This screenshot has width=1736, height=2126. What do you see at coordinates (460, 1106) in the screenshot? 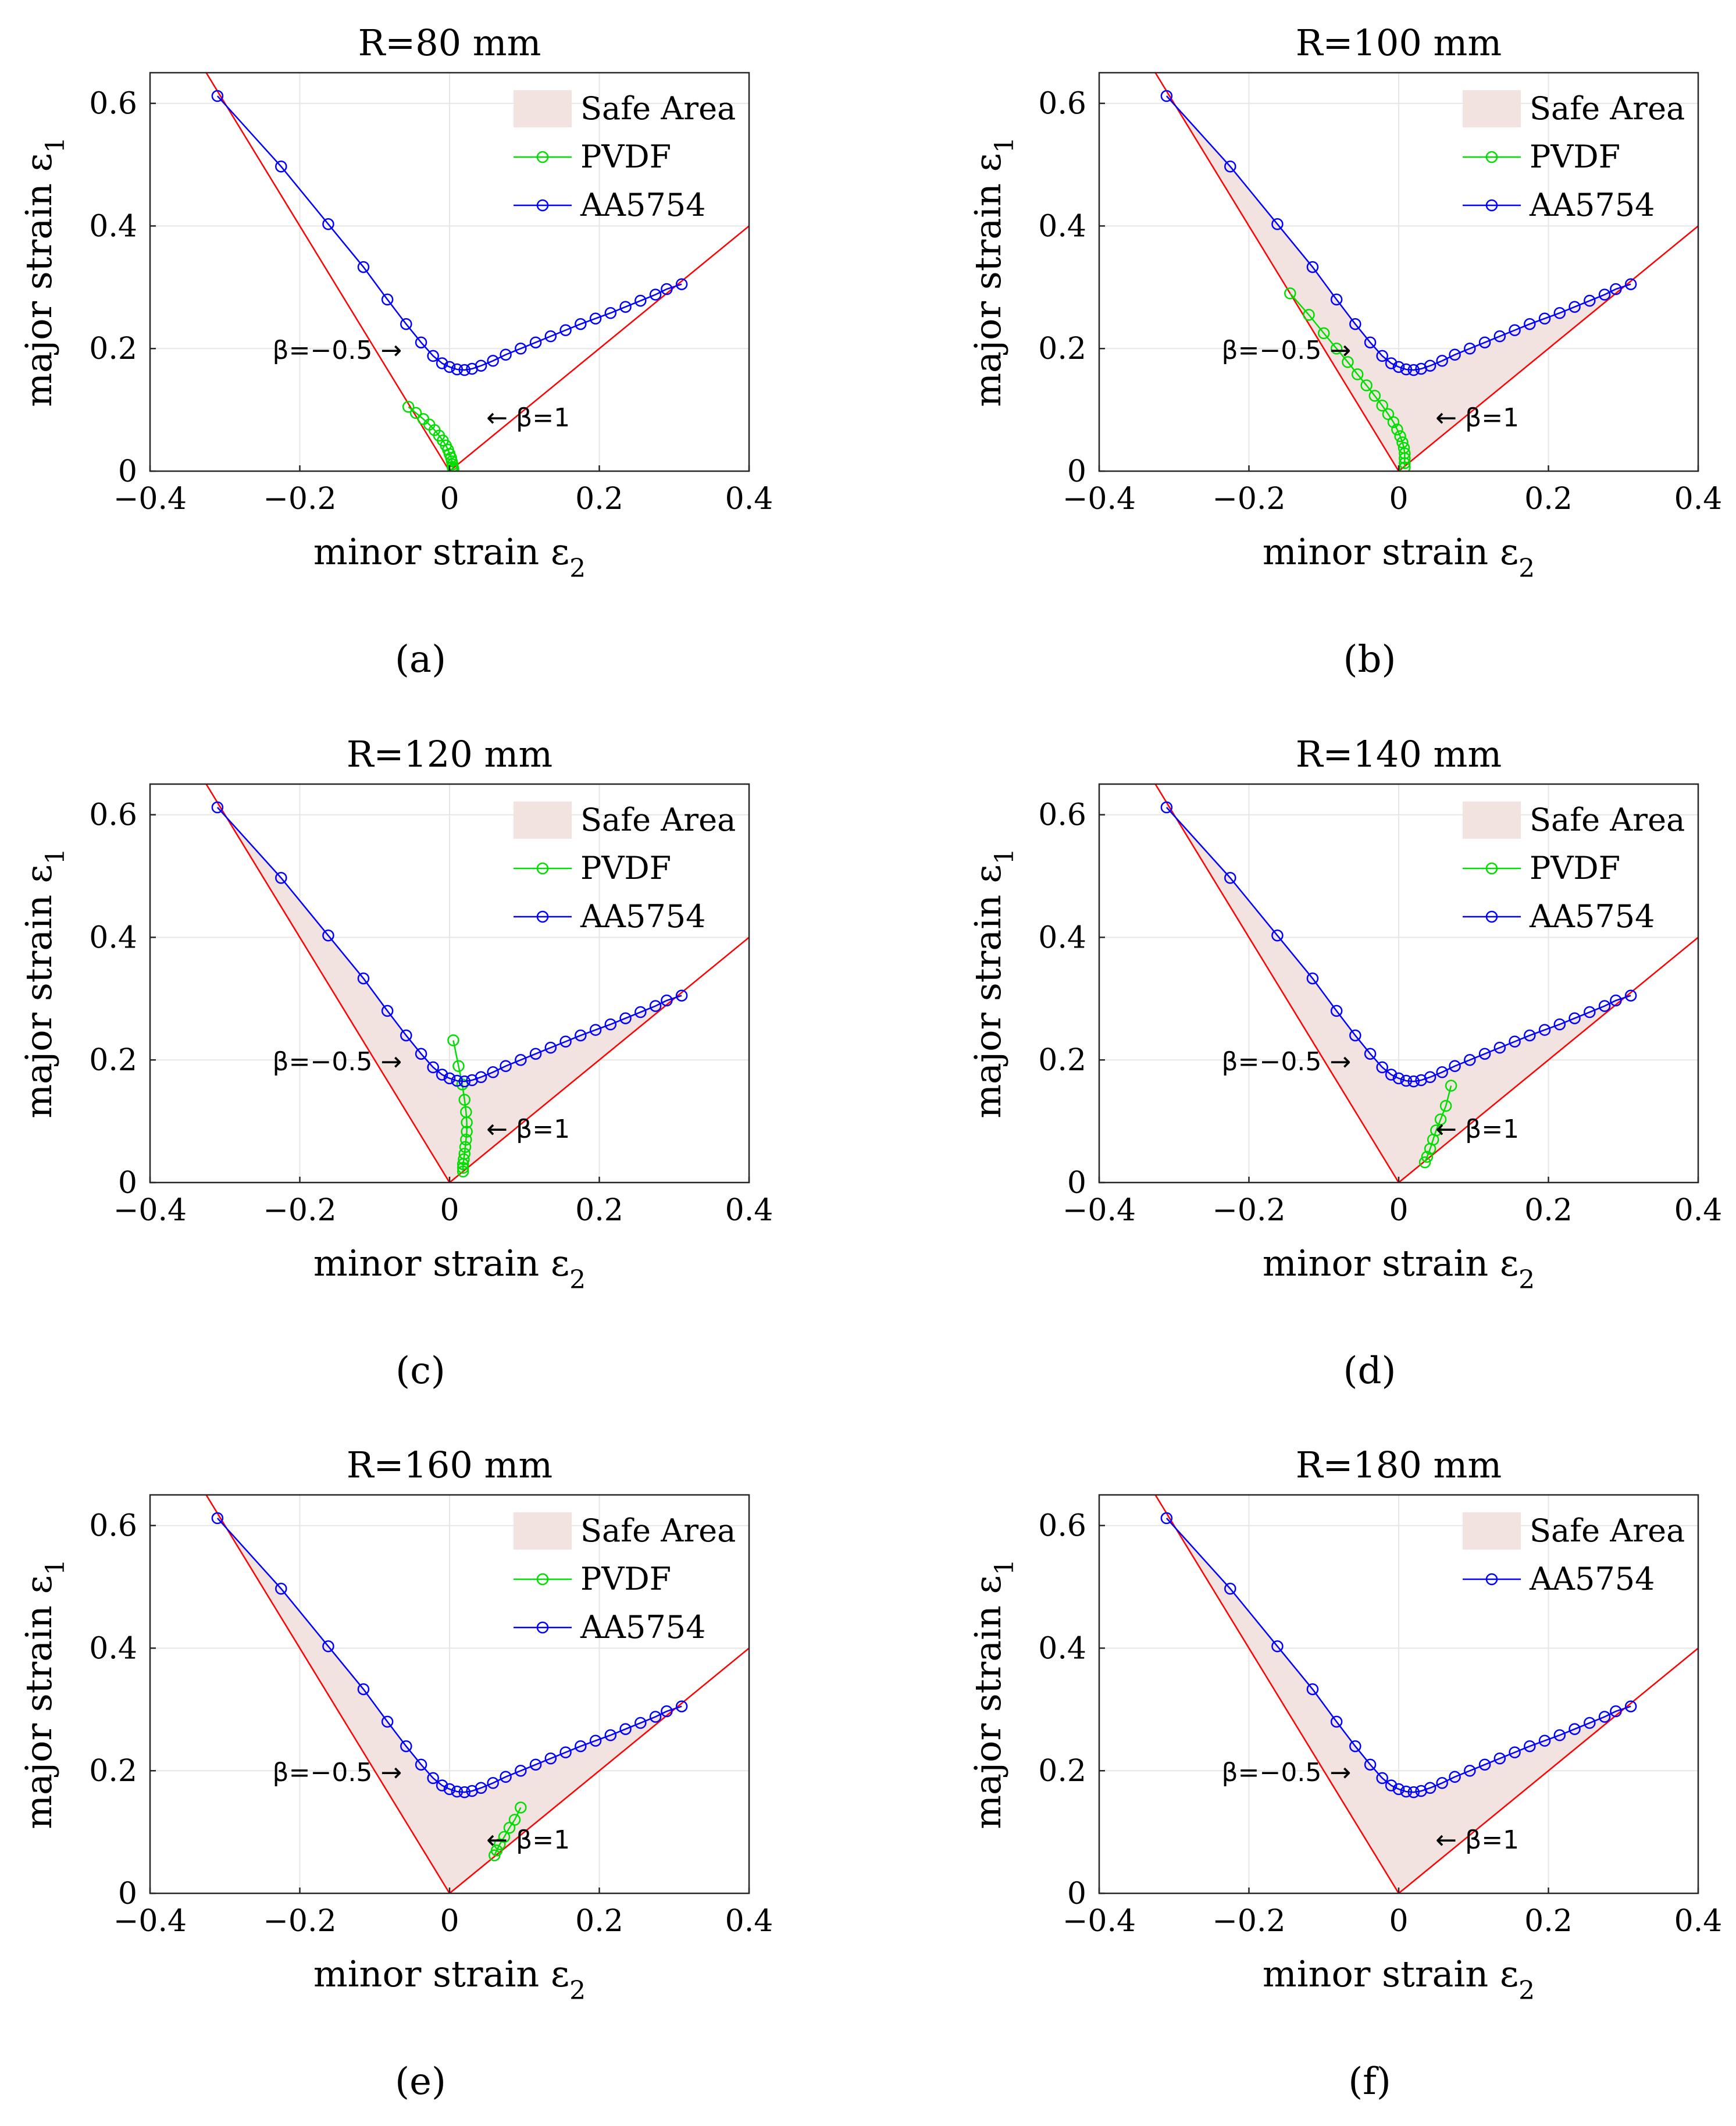
I see `series-pvdf` at bounding box center [460, 1106].